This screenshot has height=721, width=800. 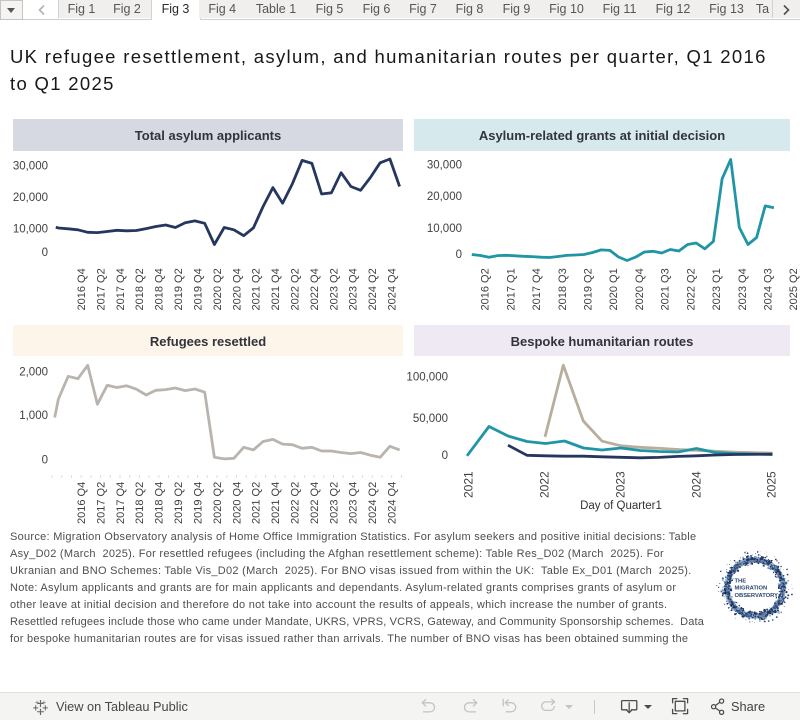 I want to click on svg-text: 2023 Q1, so click(x=717, y=289).